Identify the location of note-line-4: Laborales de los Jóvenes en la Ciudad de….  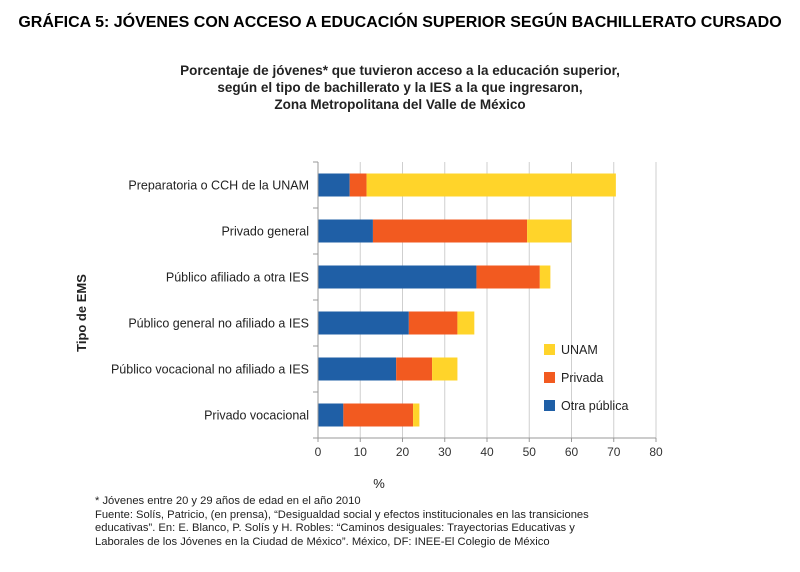
(322, 541).